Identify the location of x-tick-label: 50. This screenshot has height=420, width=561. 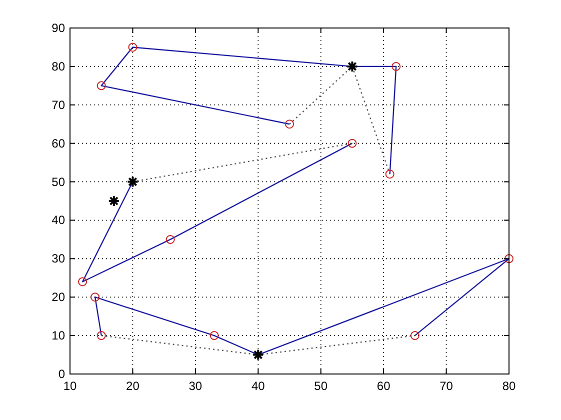
(321, 386).